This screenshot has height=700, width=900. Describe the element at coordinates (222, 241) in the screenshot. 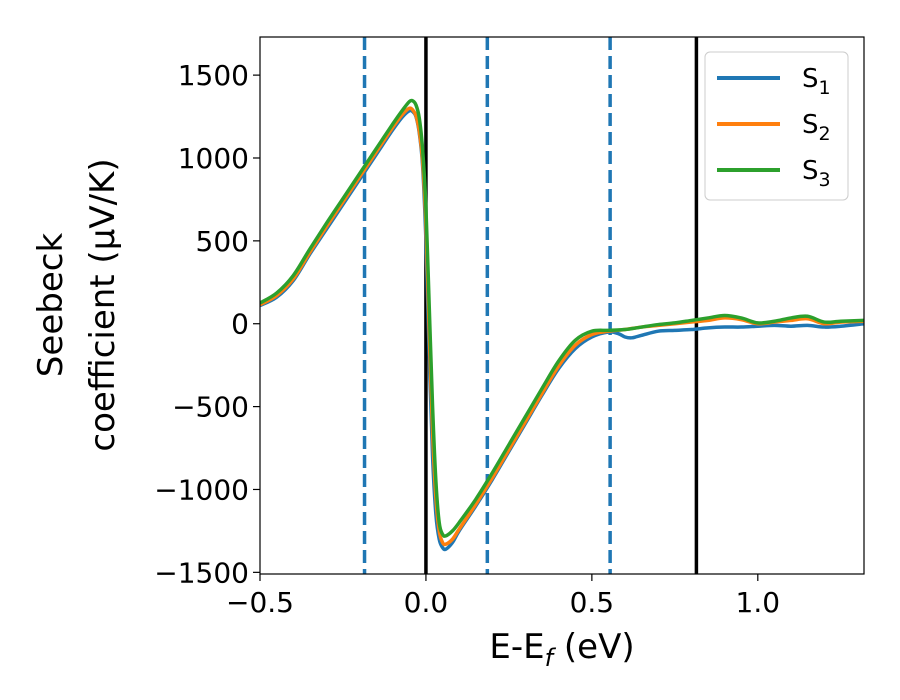

I see `y-tick-label: 500` at that location.